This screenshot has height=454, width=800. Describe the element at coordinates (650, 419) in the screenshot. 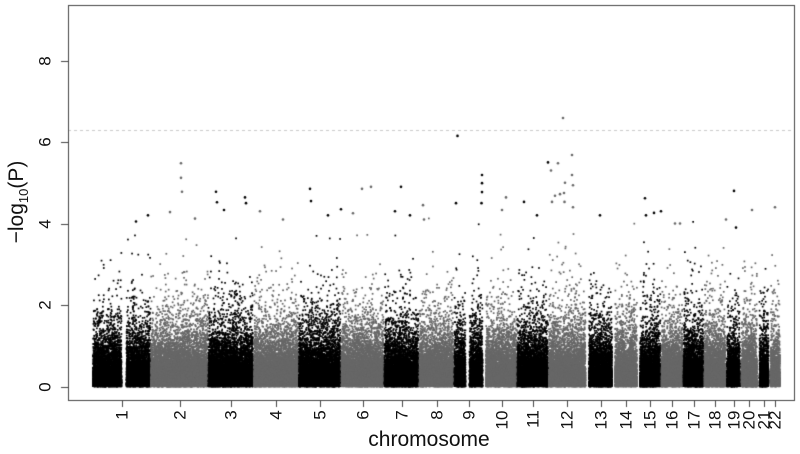

I see `x-tick-label-chr15: 15` at that location.